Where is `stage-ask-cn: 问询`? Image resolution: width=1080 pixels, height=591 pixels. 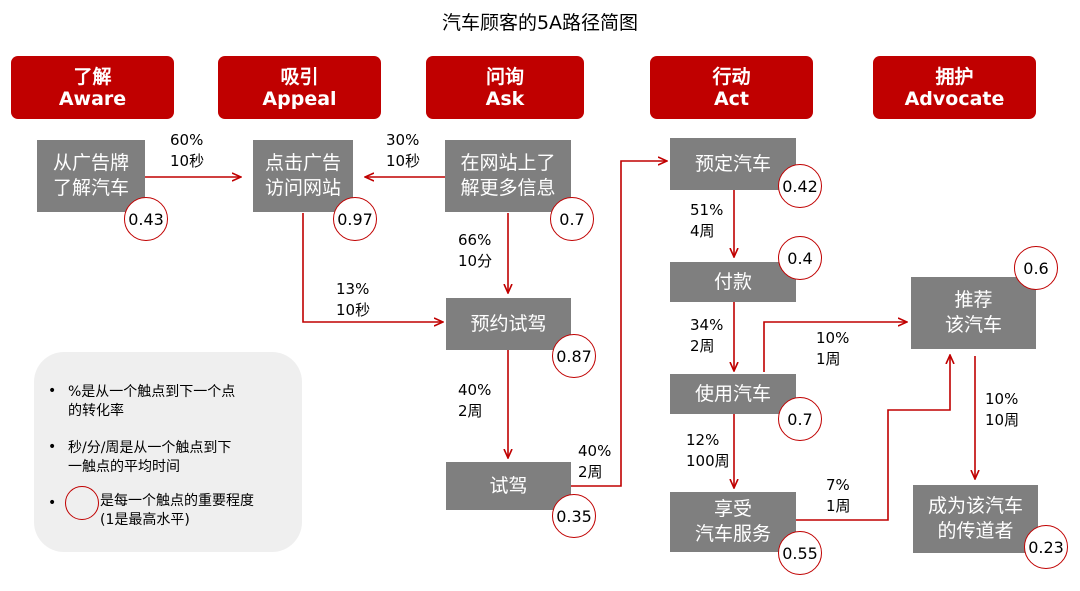
stage-ask-cn: 问询 is located at coordinates (504, 76).